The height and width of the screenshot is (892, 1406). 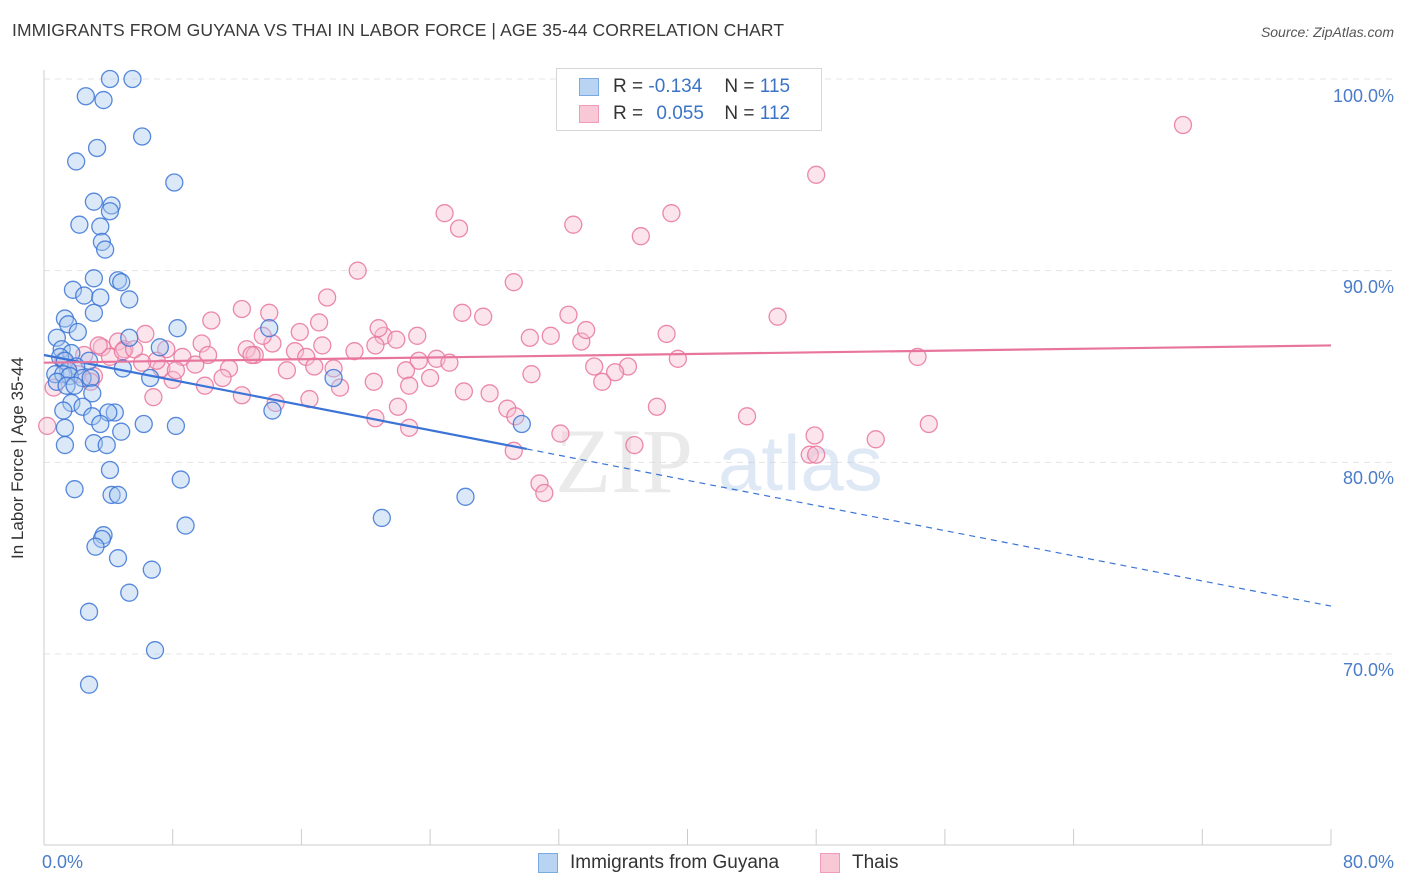 I want to click on ytick-70: 70.0%, so click(x=1368, y=670).